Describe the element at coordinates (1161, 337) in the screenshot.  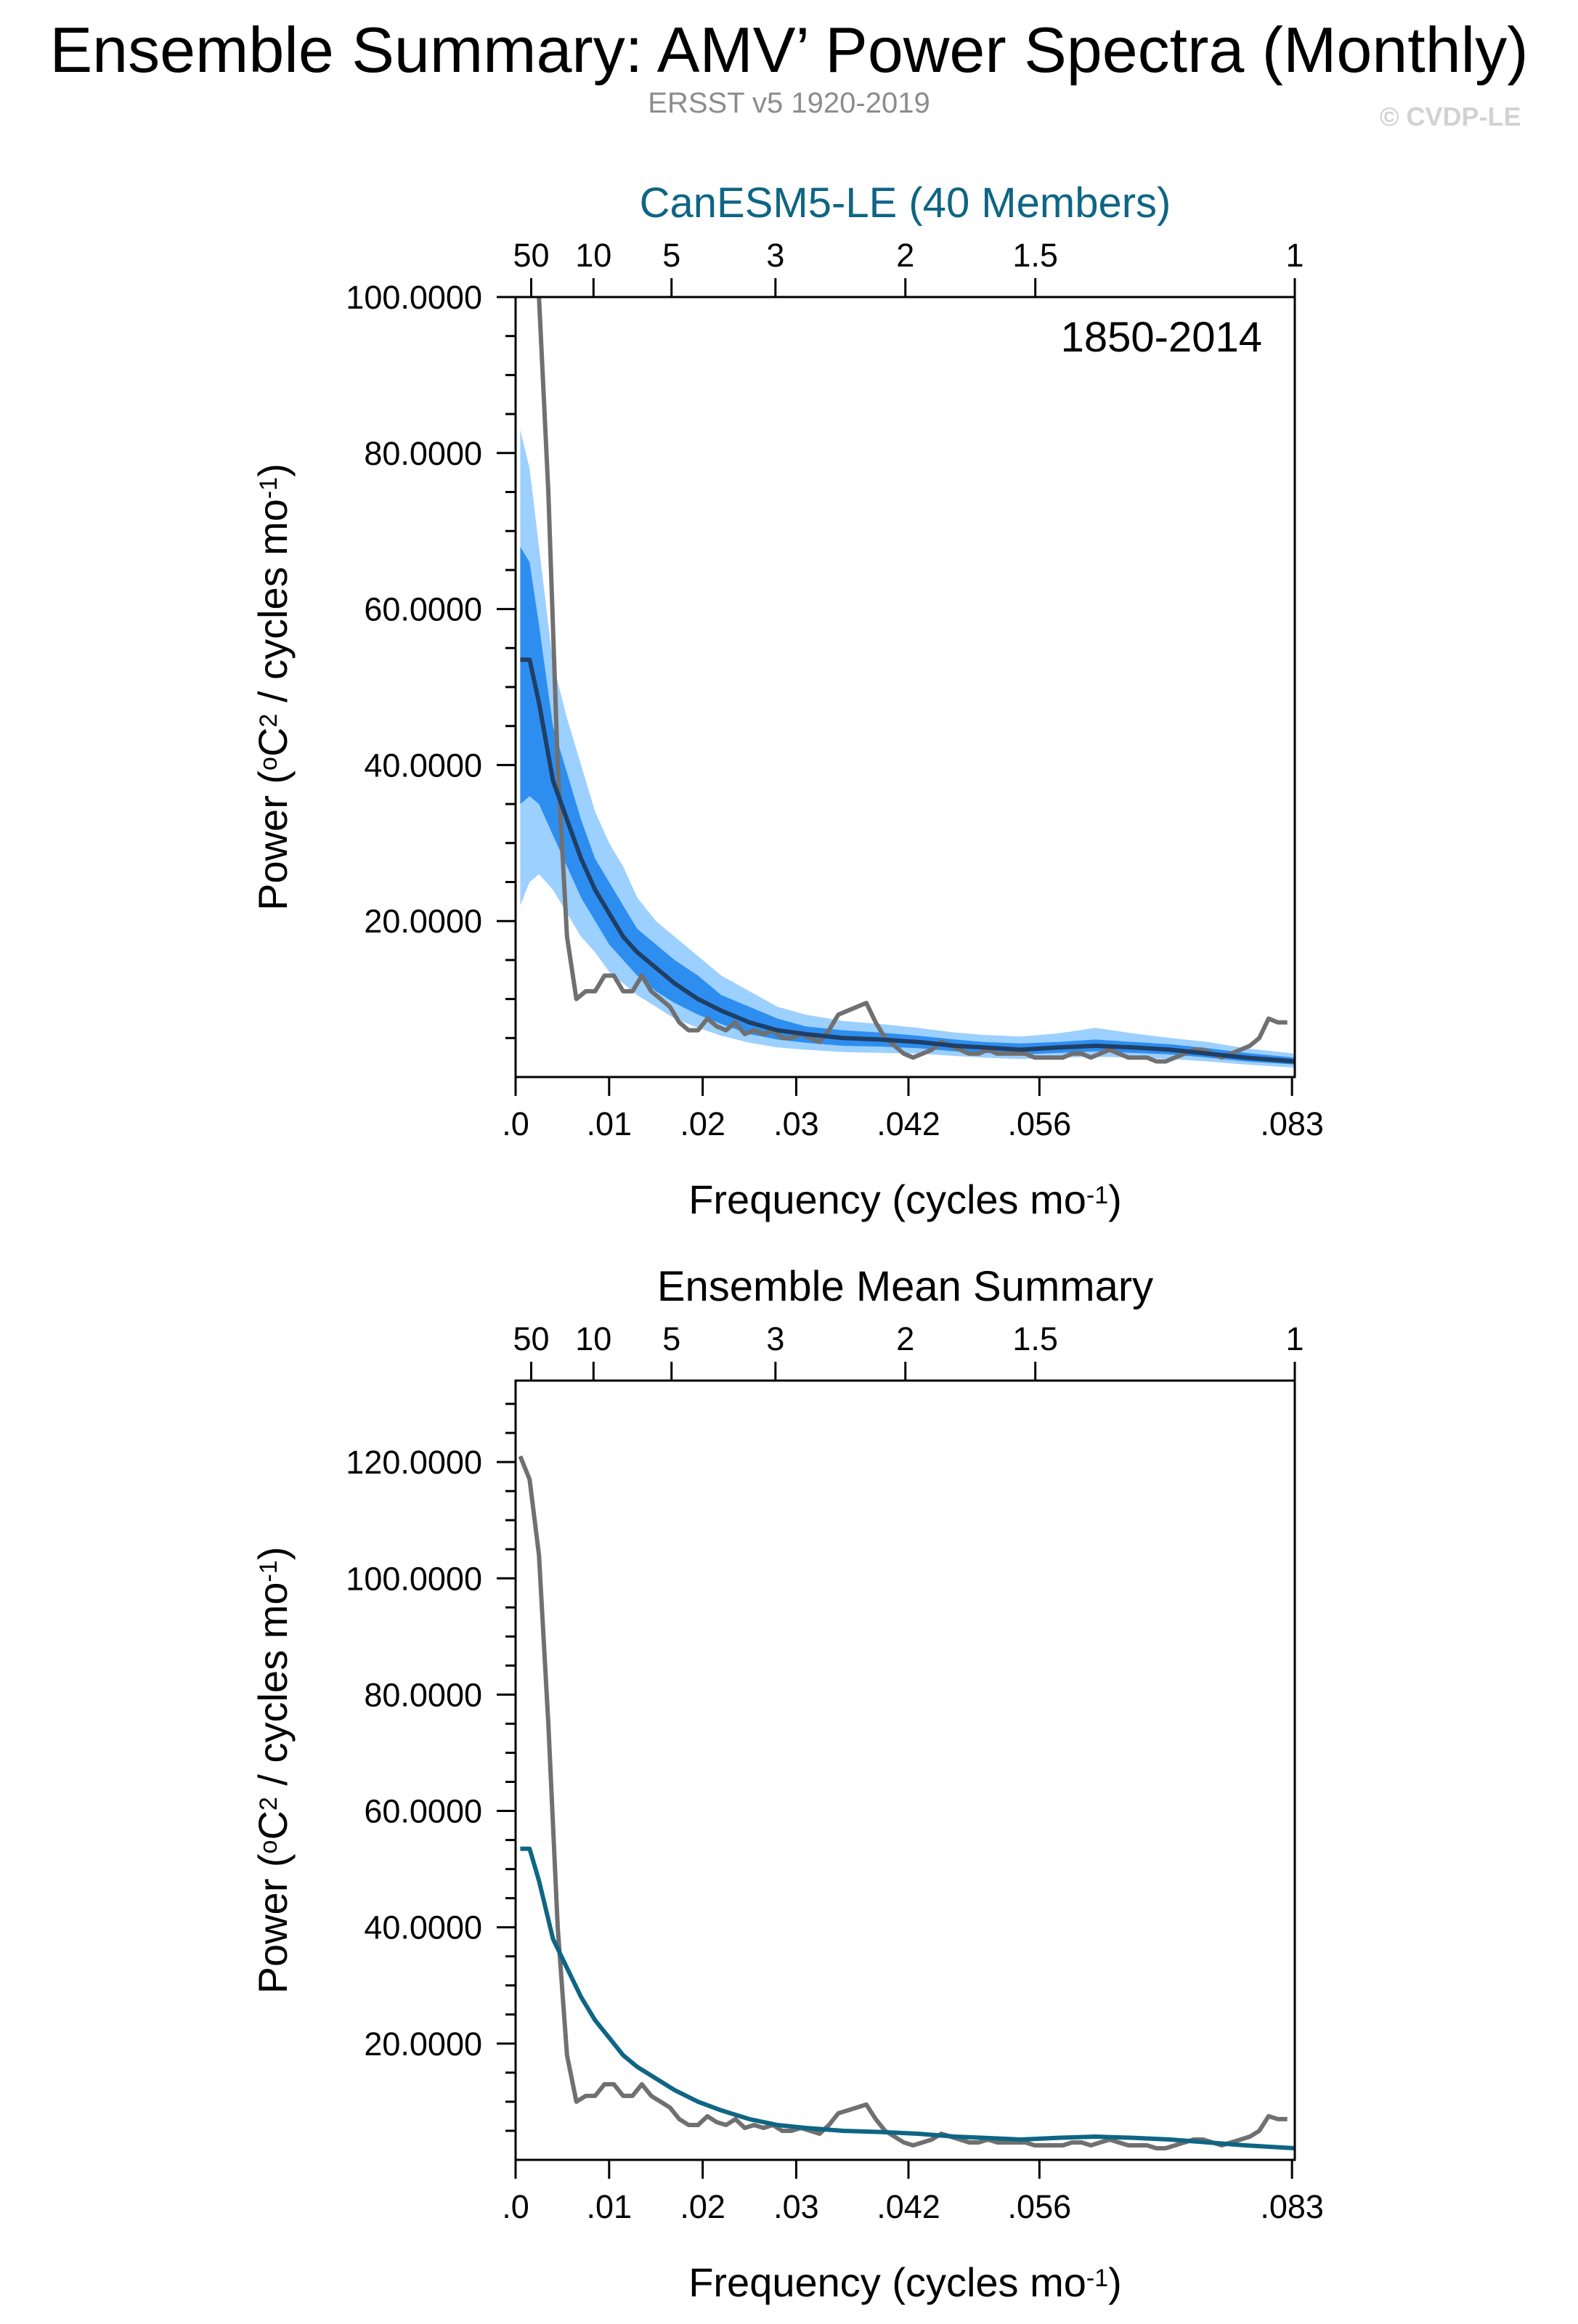
I see `period-annotation: 1850-2014` at that location.